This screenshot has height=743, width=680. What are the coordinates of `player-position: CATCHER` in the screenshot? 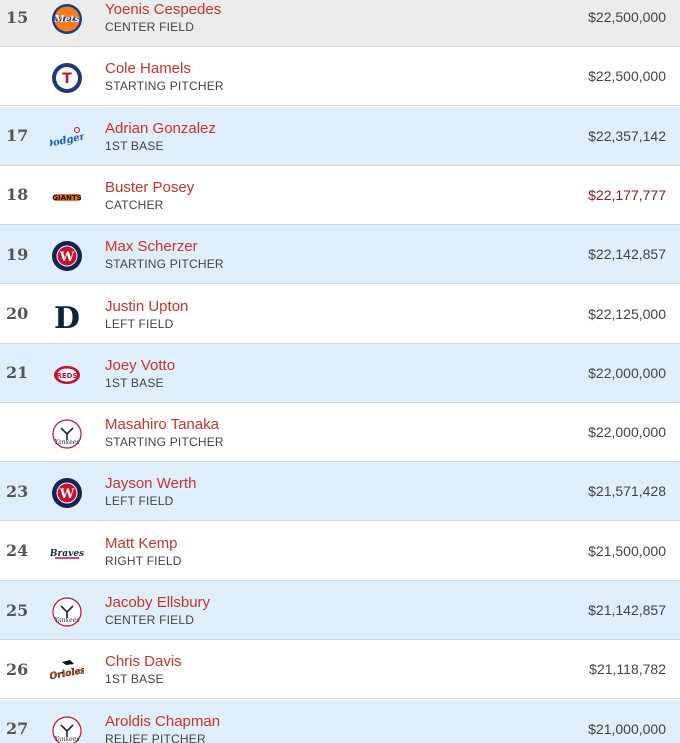 It's located at (134, 204).